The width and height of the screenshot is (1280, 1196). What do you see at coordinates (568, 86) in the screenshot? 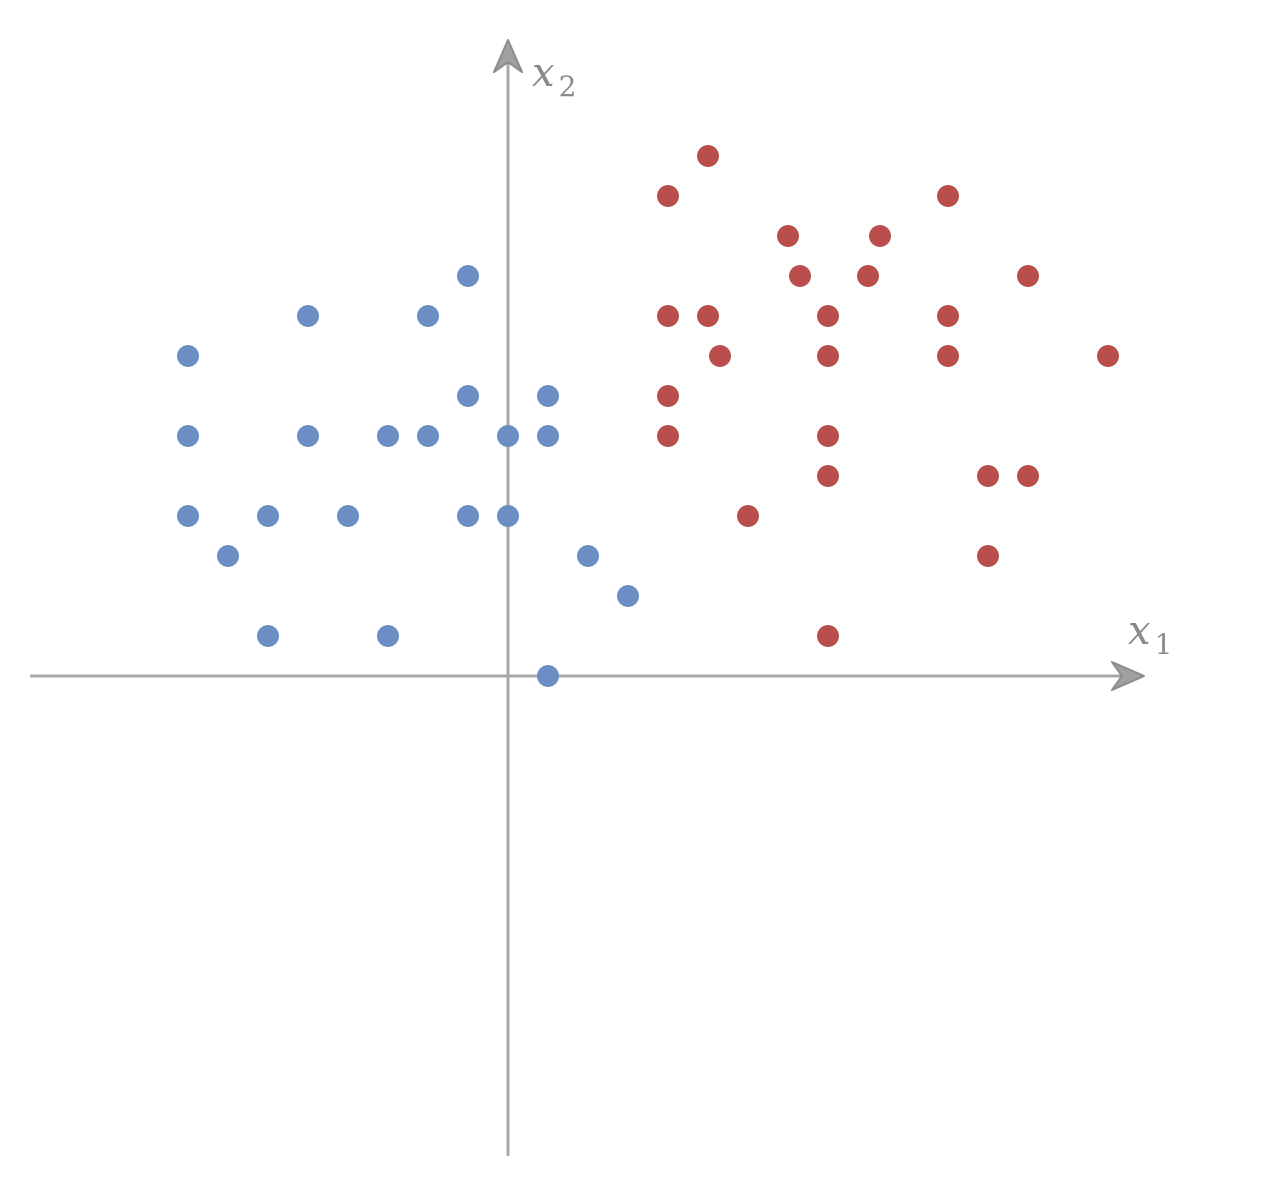
I see `y-axis-label-subscript: 2` at bounding box center [568, 86].